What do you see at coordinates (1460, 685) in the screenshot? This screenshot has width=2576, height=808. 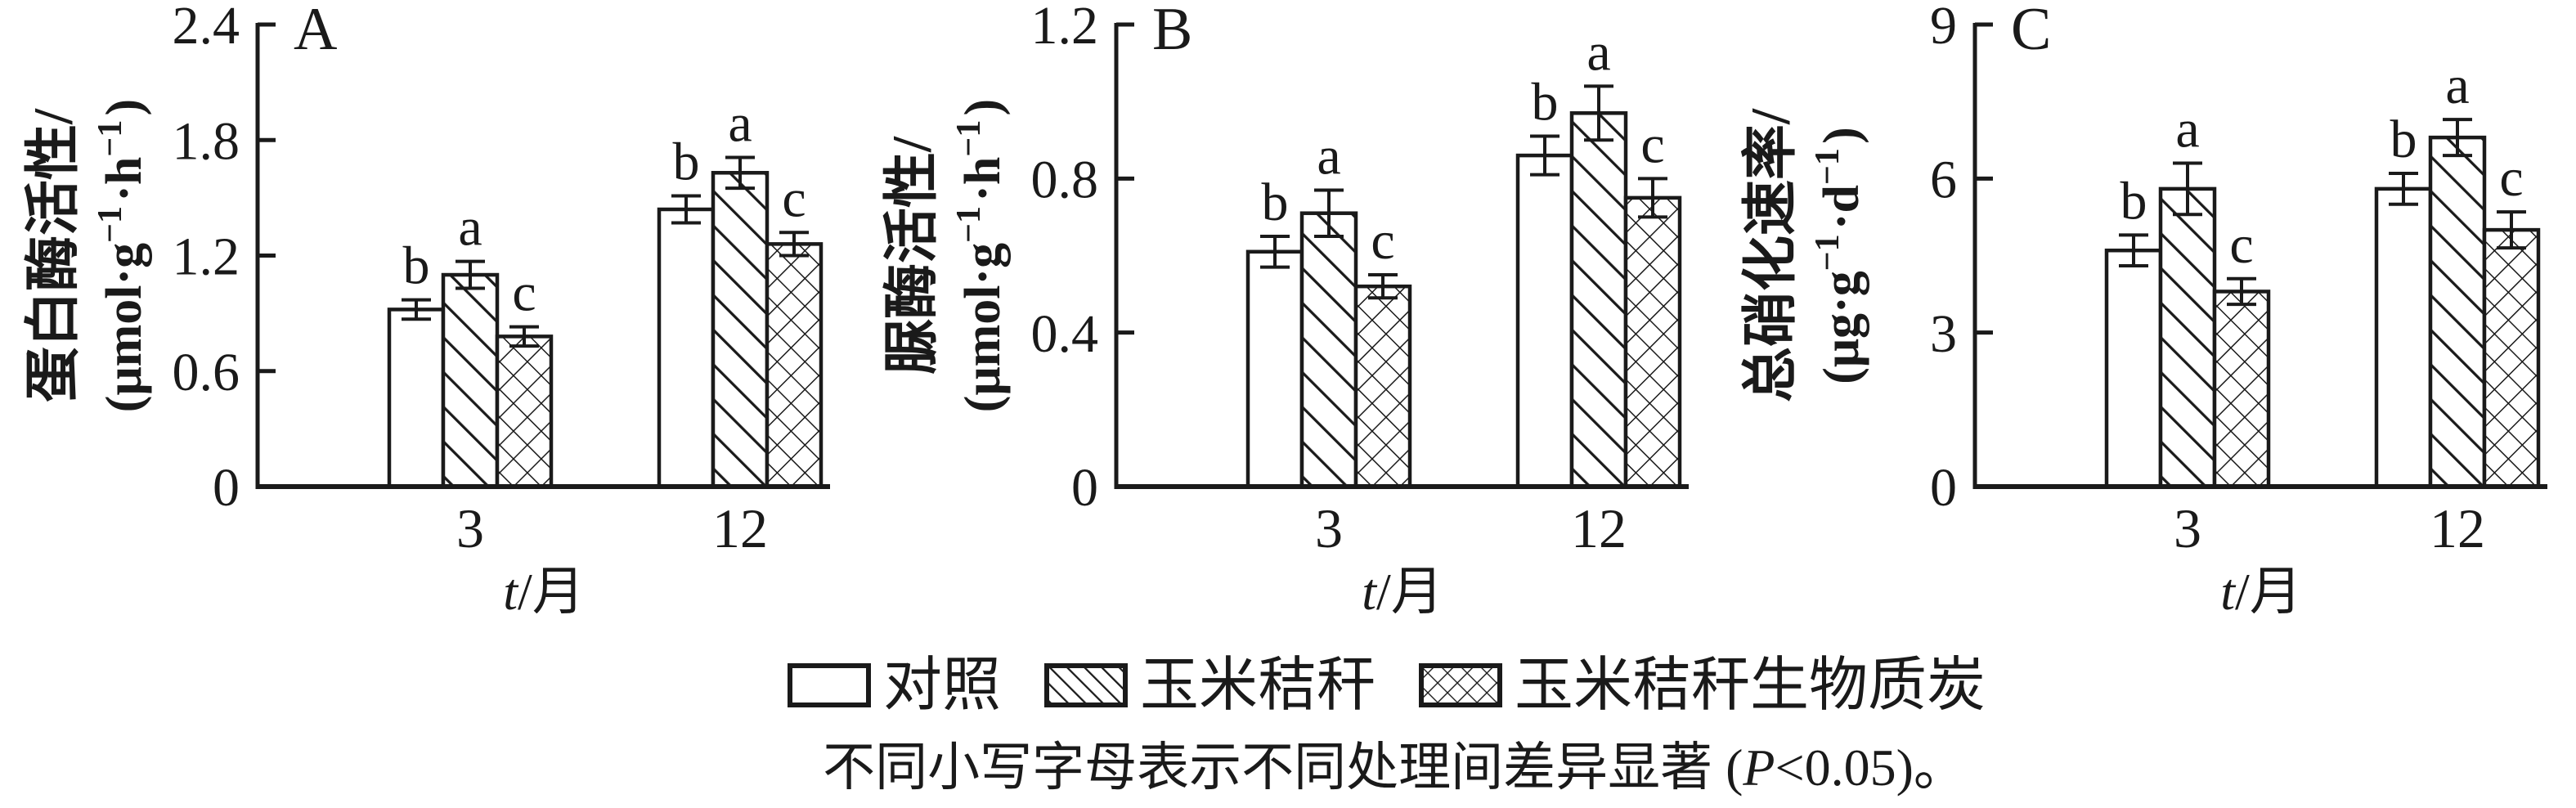 I see `legend-swatch-cross-icon` at bounding box center [1460, 685].